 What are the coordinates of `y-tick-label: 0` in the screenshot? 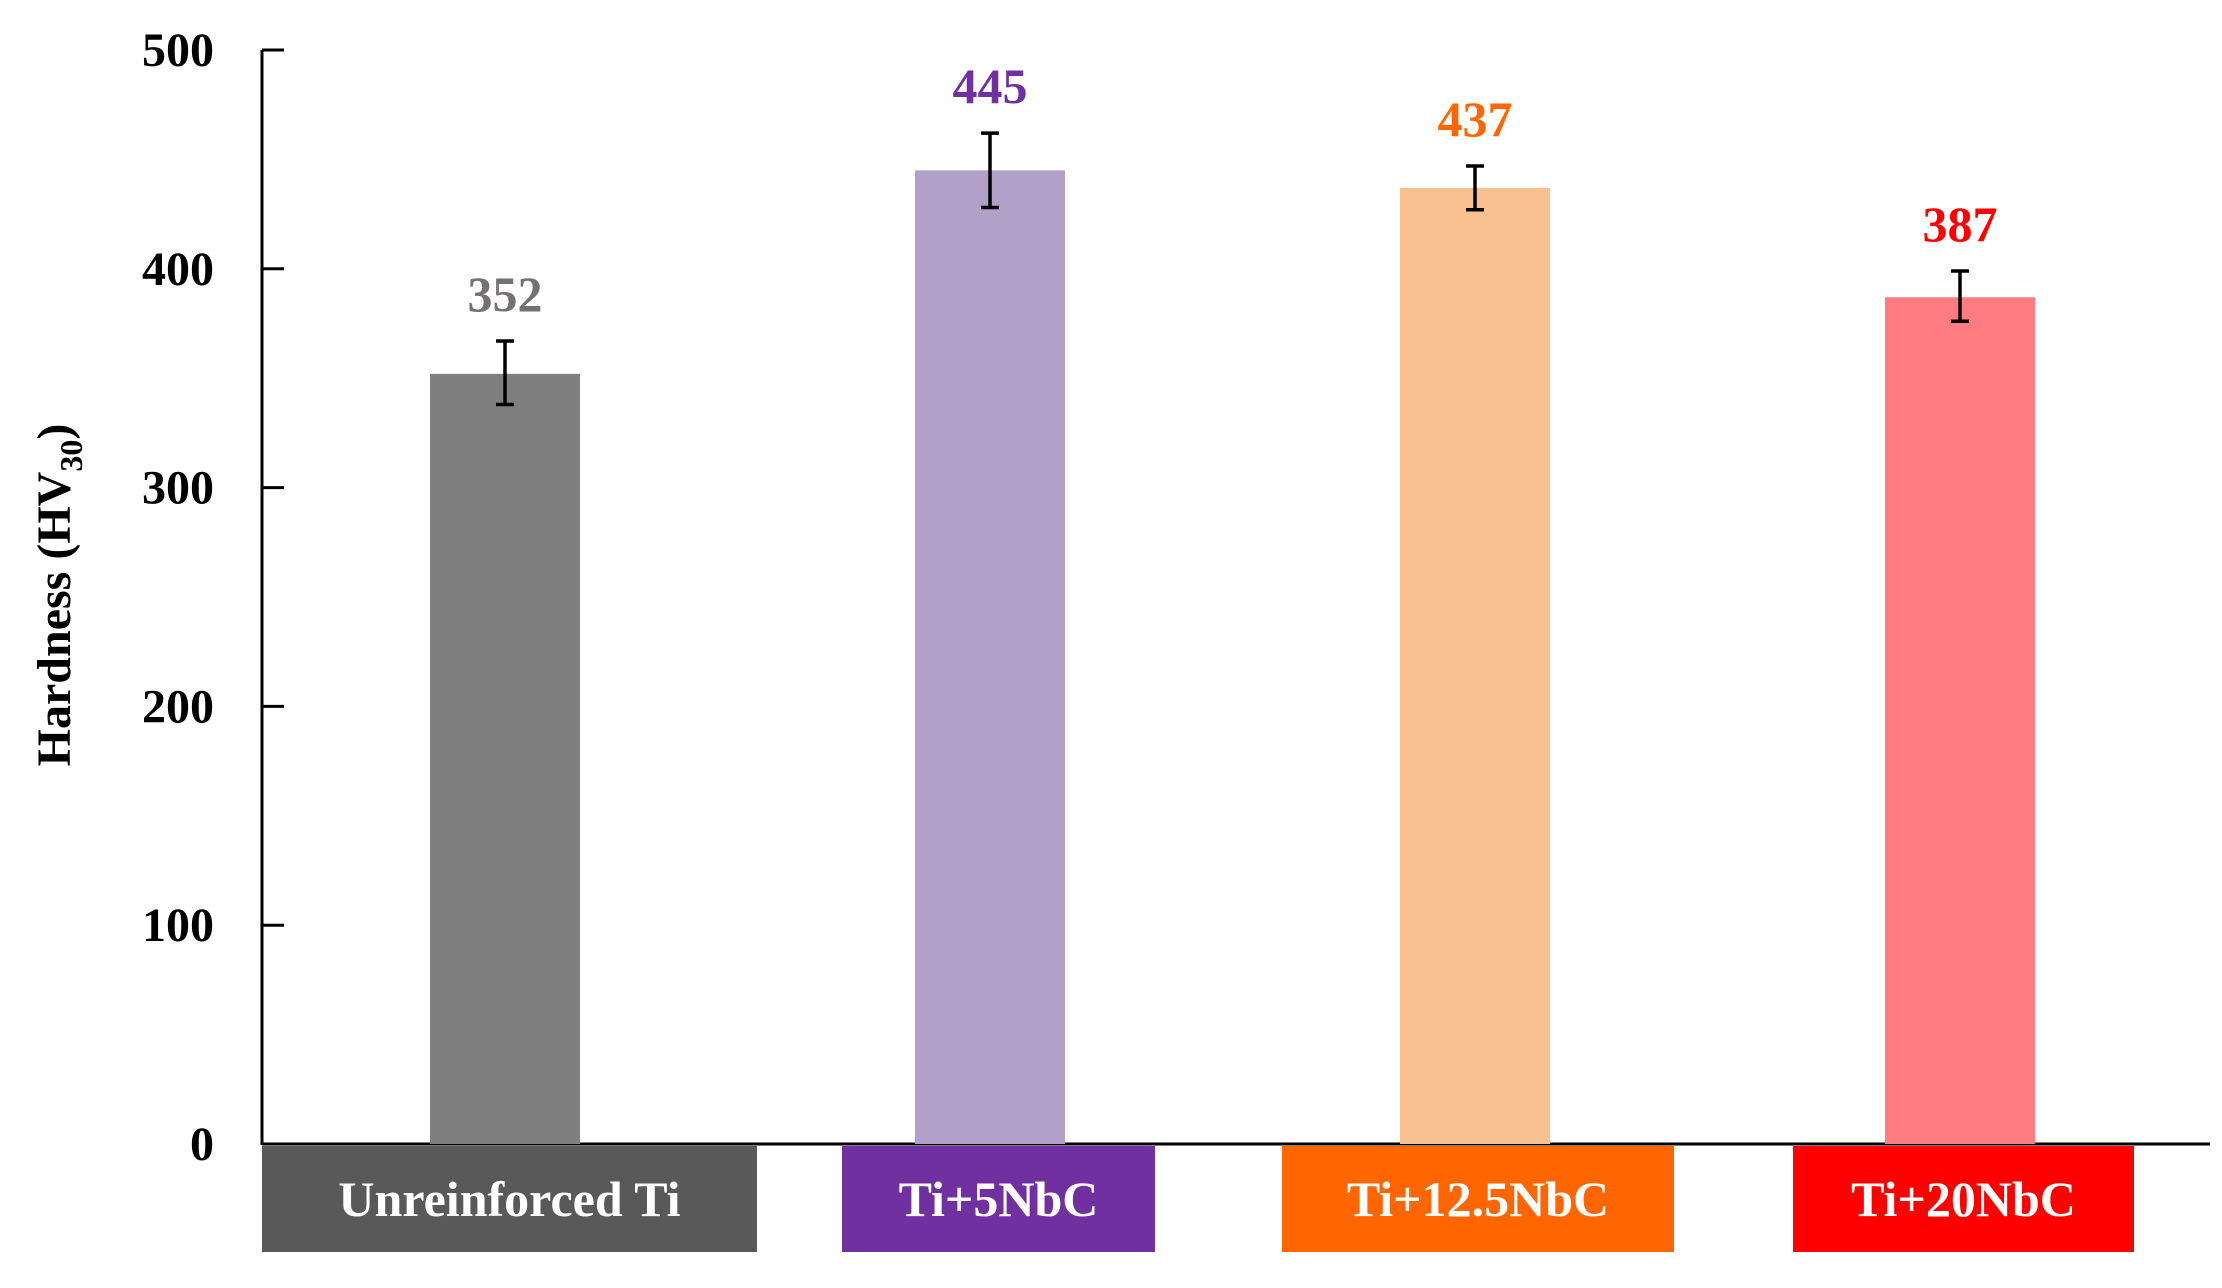 It's located at (202, 1144).